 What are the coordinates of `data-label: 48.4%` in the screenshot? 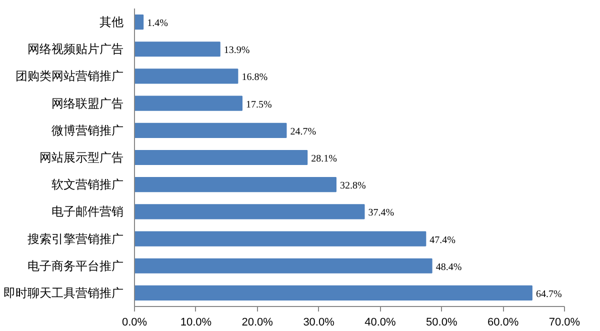 It's located at (449, 267).